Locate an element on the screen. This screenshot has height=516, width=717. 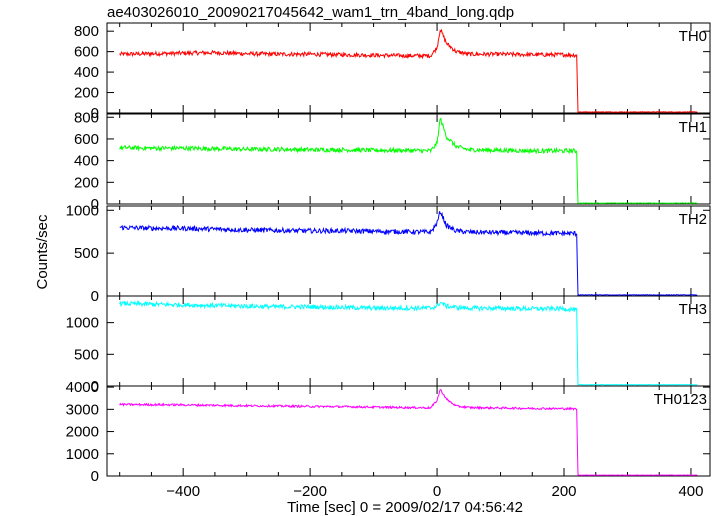
series-line-th2 is located at coordinates (408, 253).